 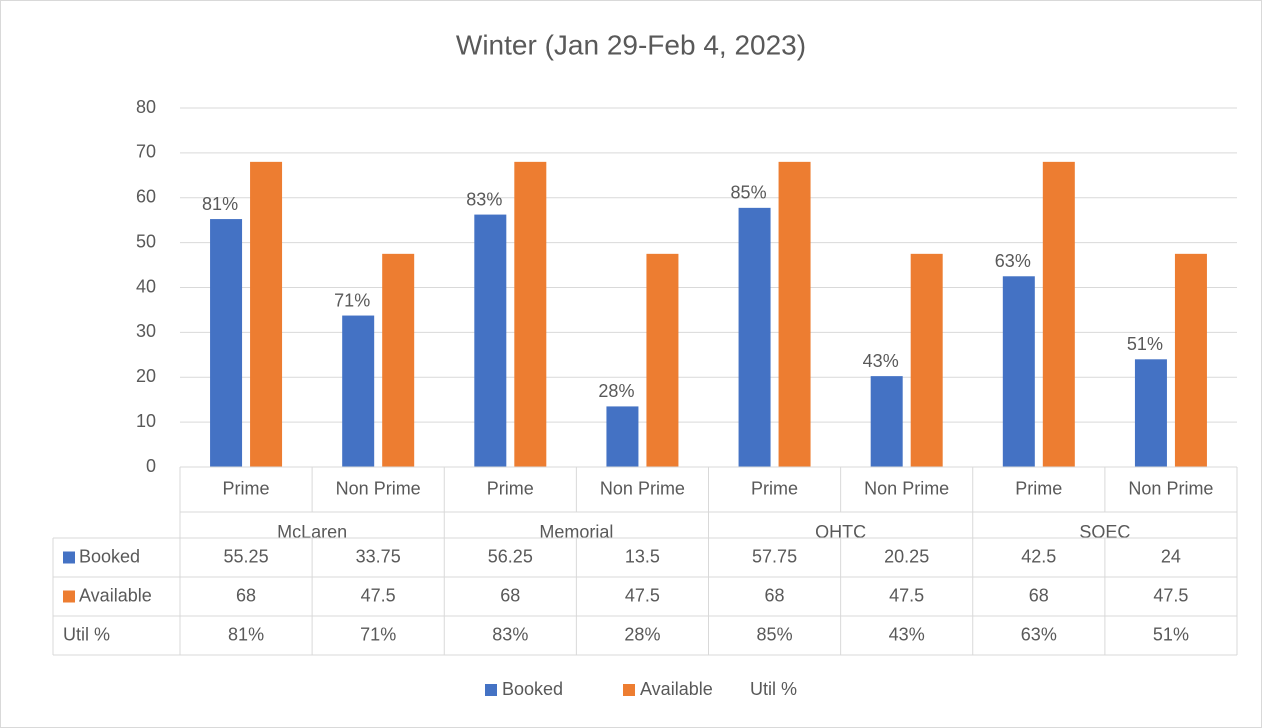 What do you see at coordinates (642, 634) in the screenshot?
I see `table-cell: 28%` at bounding box center [642, 634].